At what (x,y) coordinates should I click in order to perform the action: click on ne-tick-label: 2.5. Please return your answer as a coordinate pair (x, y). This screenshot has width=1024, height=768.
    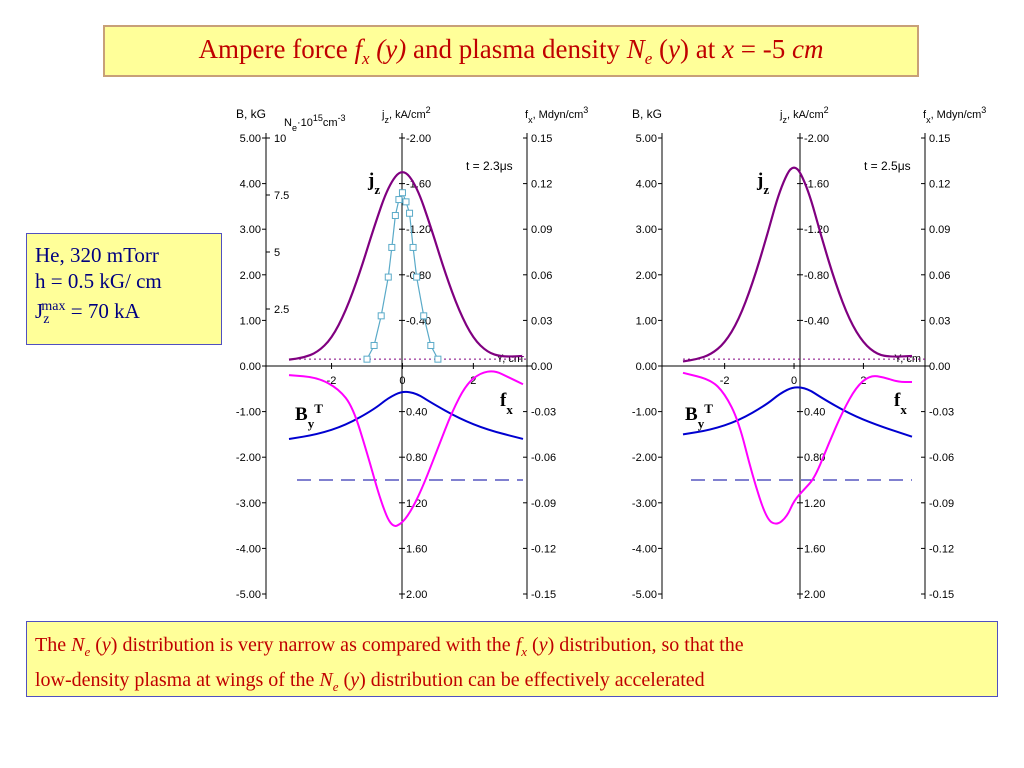
    Looking at the image, I should click on (281, 310).